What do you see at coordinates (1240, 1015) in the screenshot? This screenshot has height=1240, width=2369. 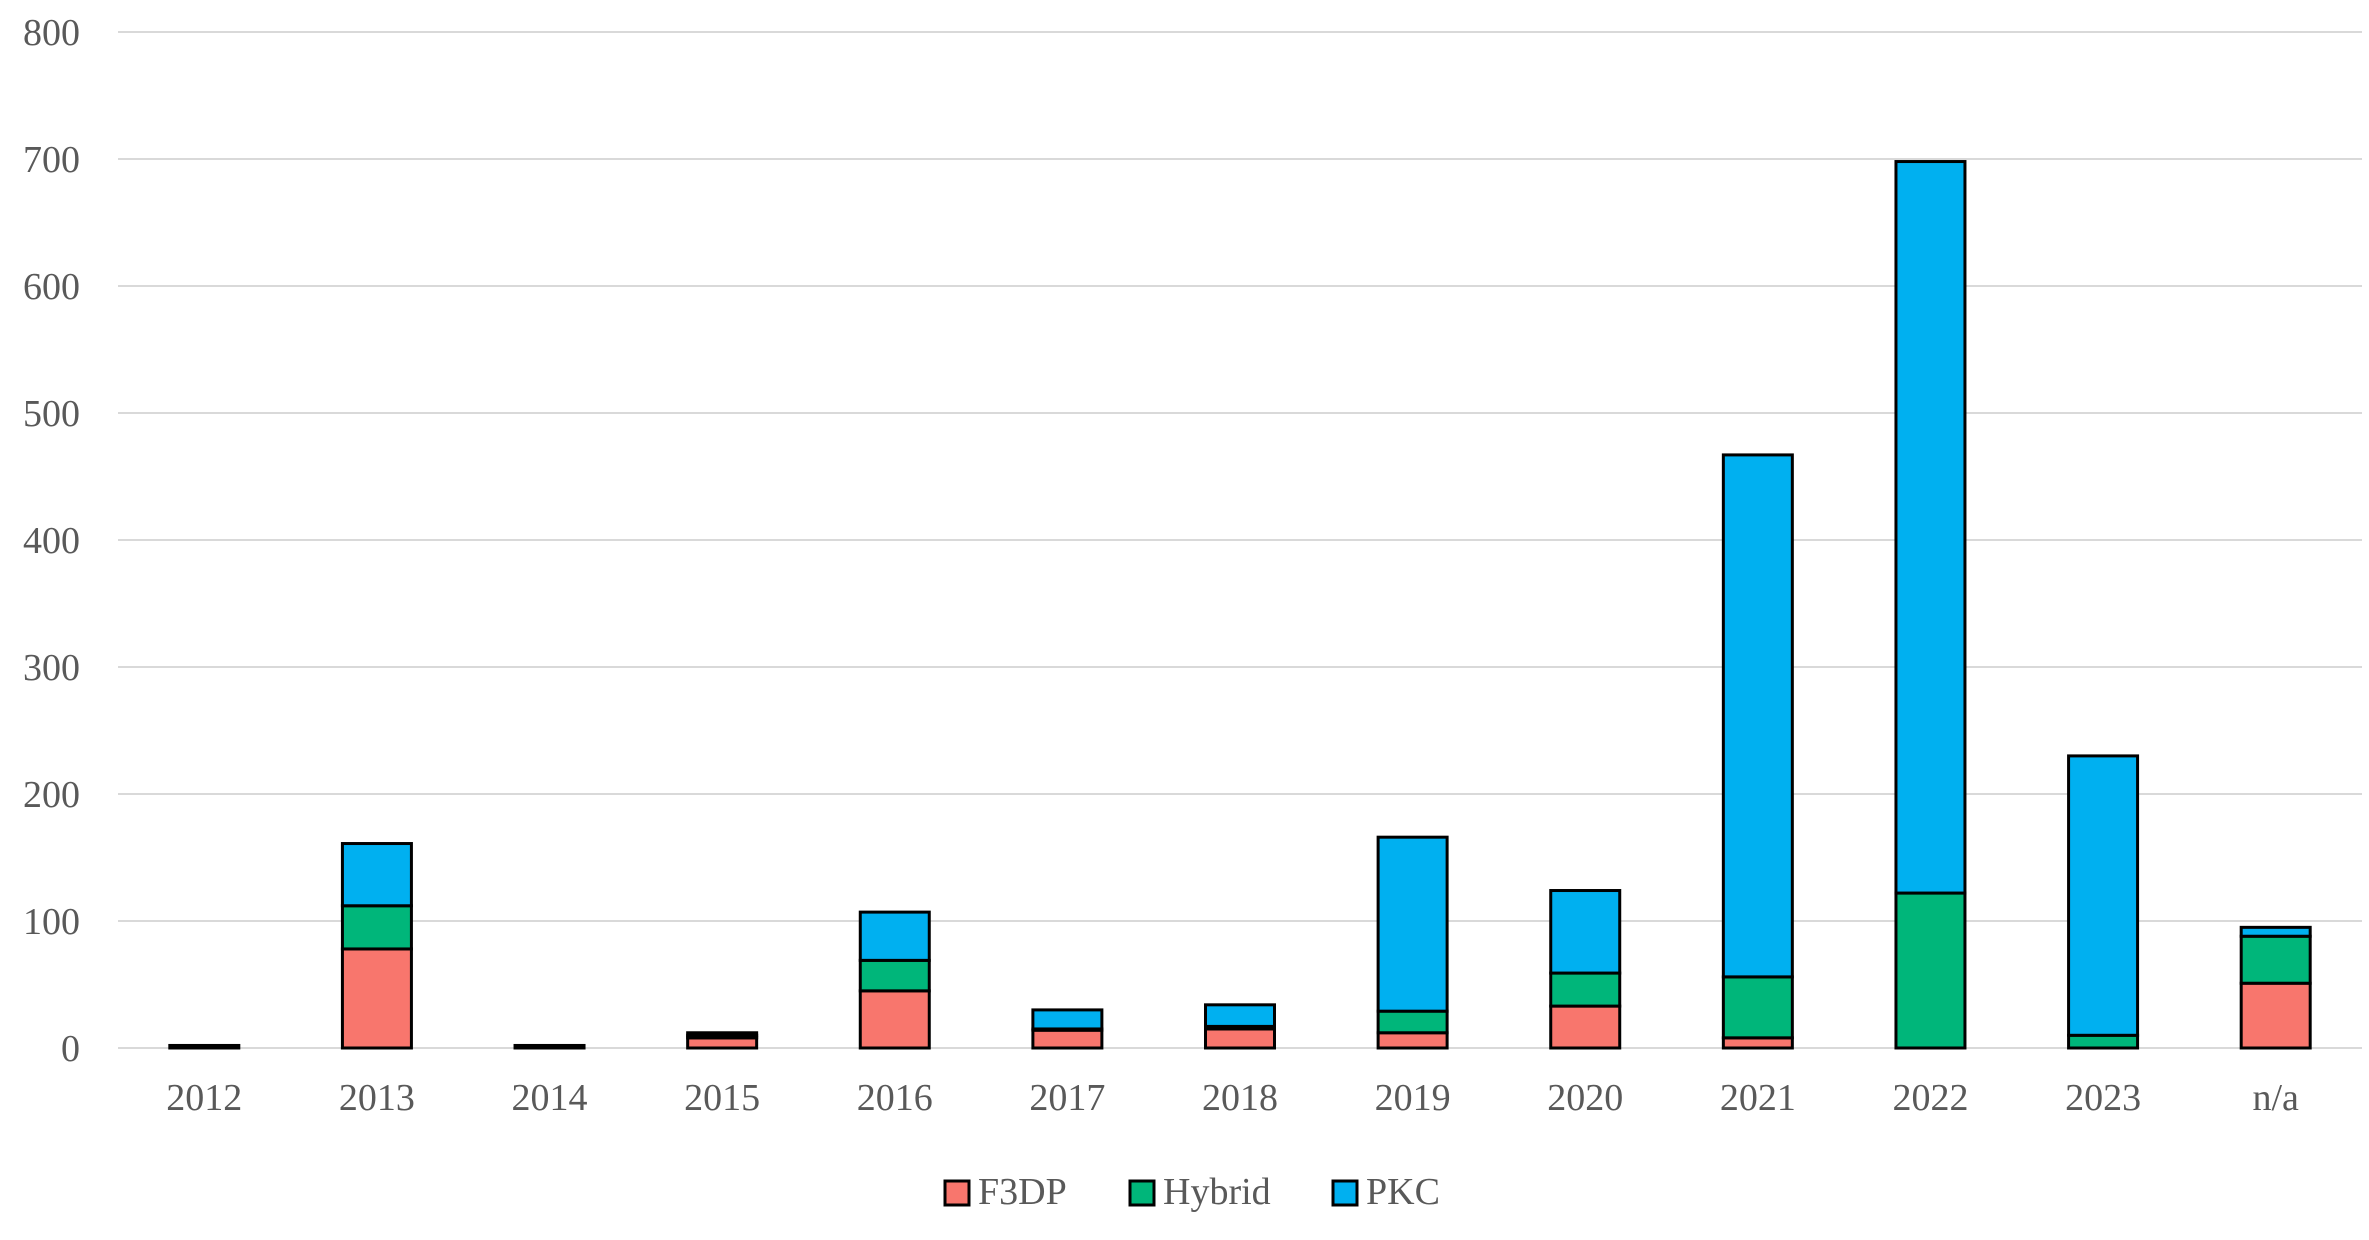 I see `bar-pkc-2018` at bounding box center [1240, 1015].